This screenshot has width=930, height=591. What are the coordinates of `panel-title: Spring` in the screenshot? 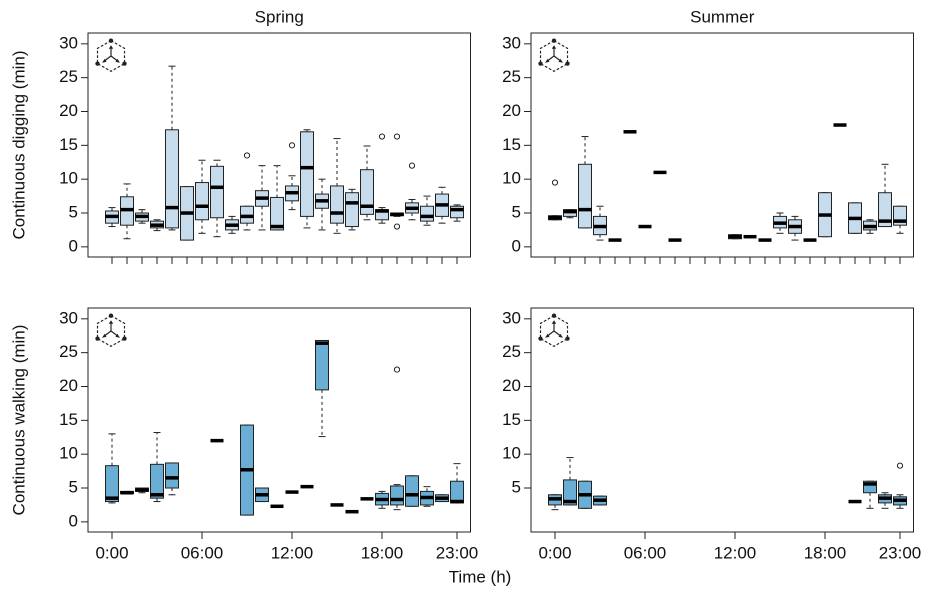 It's located at (279, 16).